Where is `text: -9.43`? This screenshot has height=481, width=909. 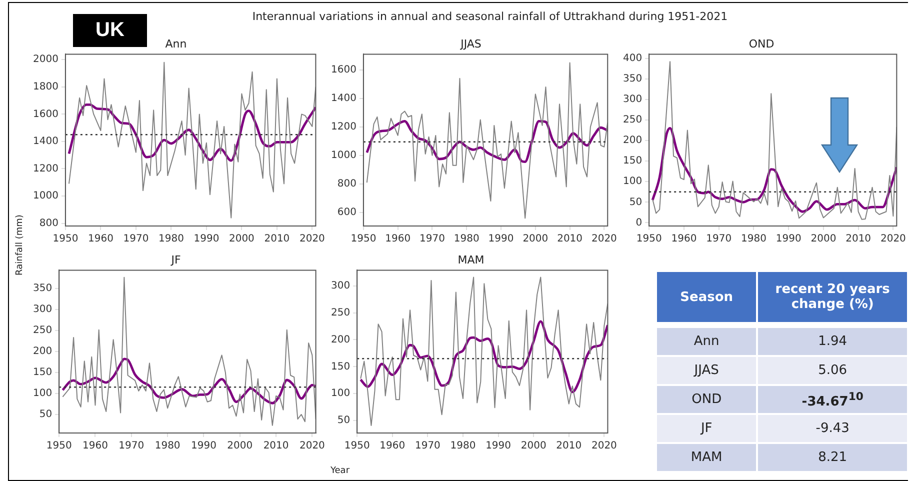
text: -9.43 is located at coordinates (833, 428).